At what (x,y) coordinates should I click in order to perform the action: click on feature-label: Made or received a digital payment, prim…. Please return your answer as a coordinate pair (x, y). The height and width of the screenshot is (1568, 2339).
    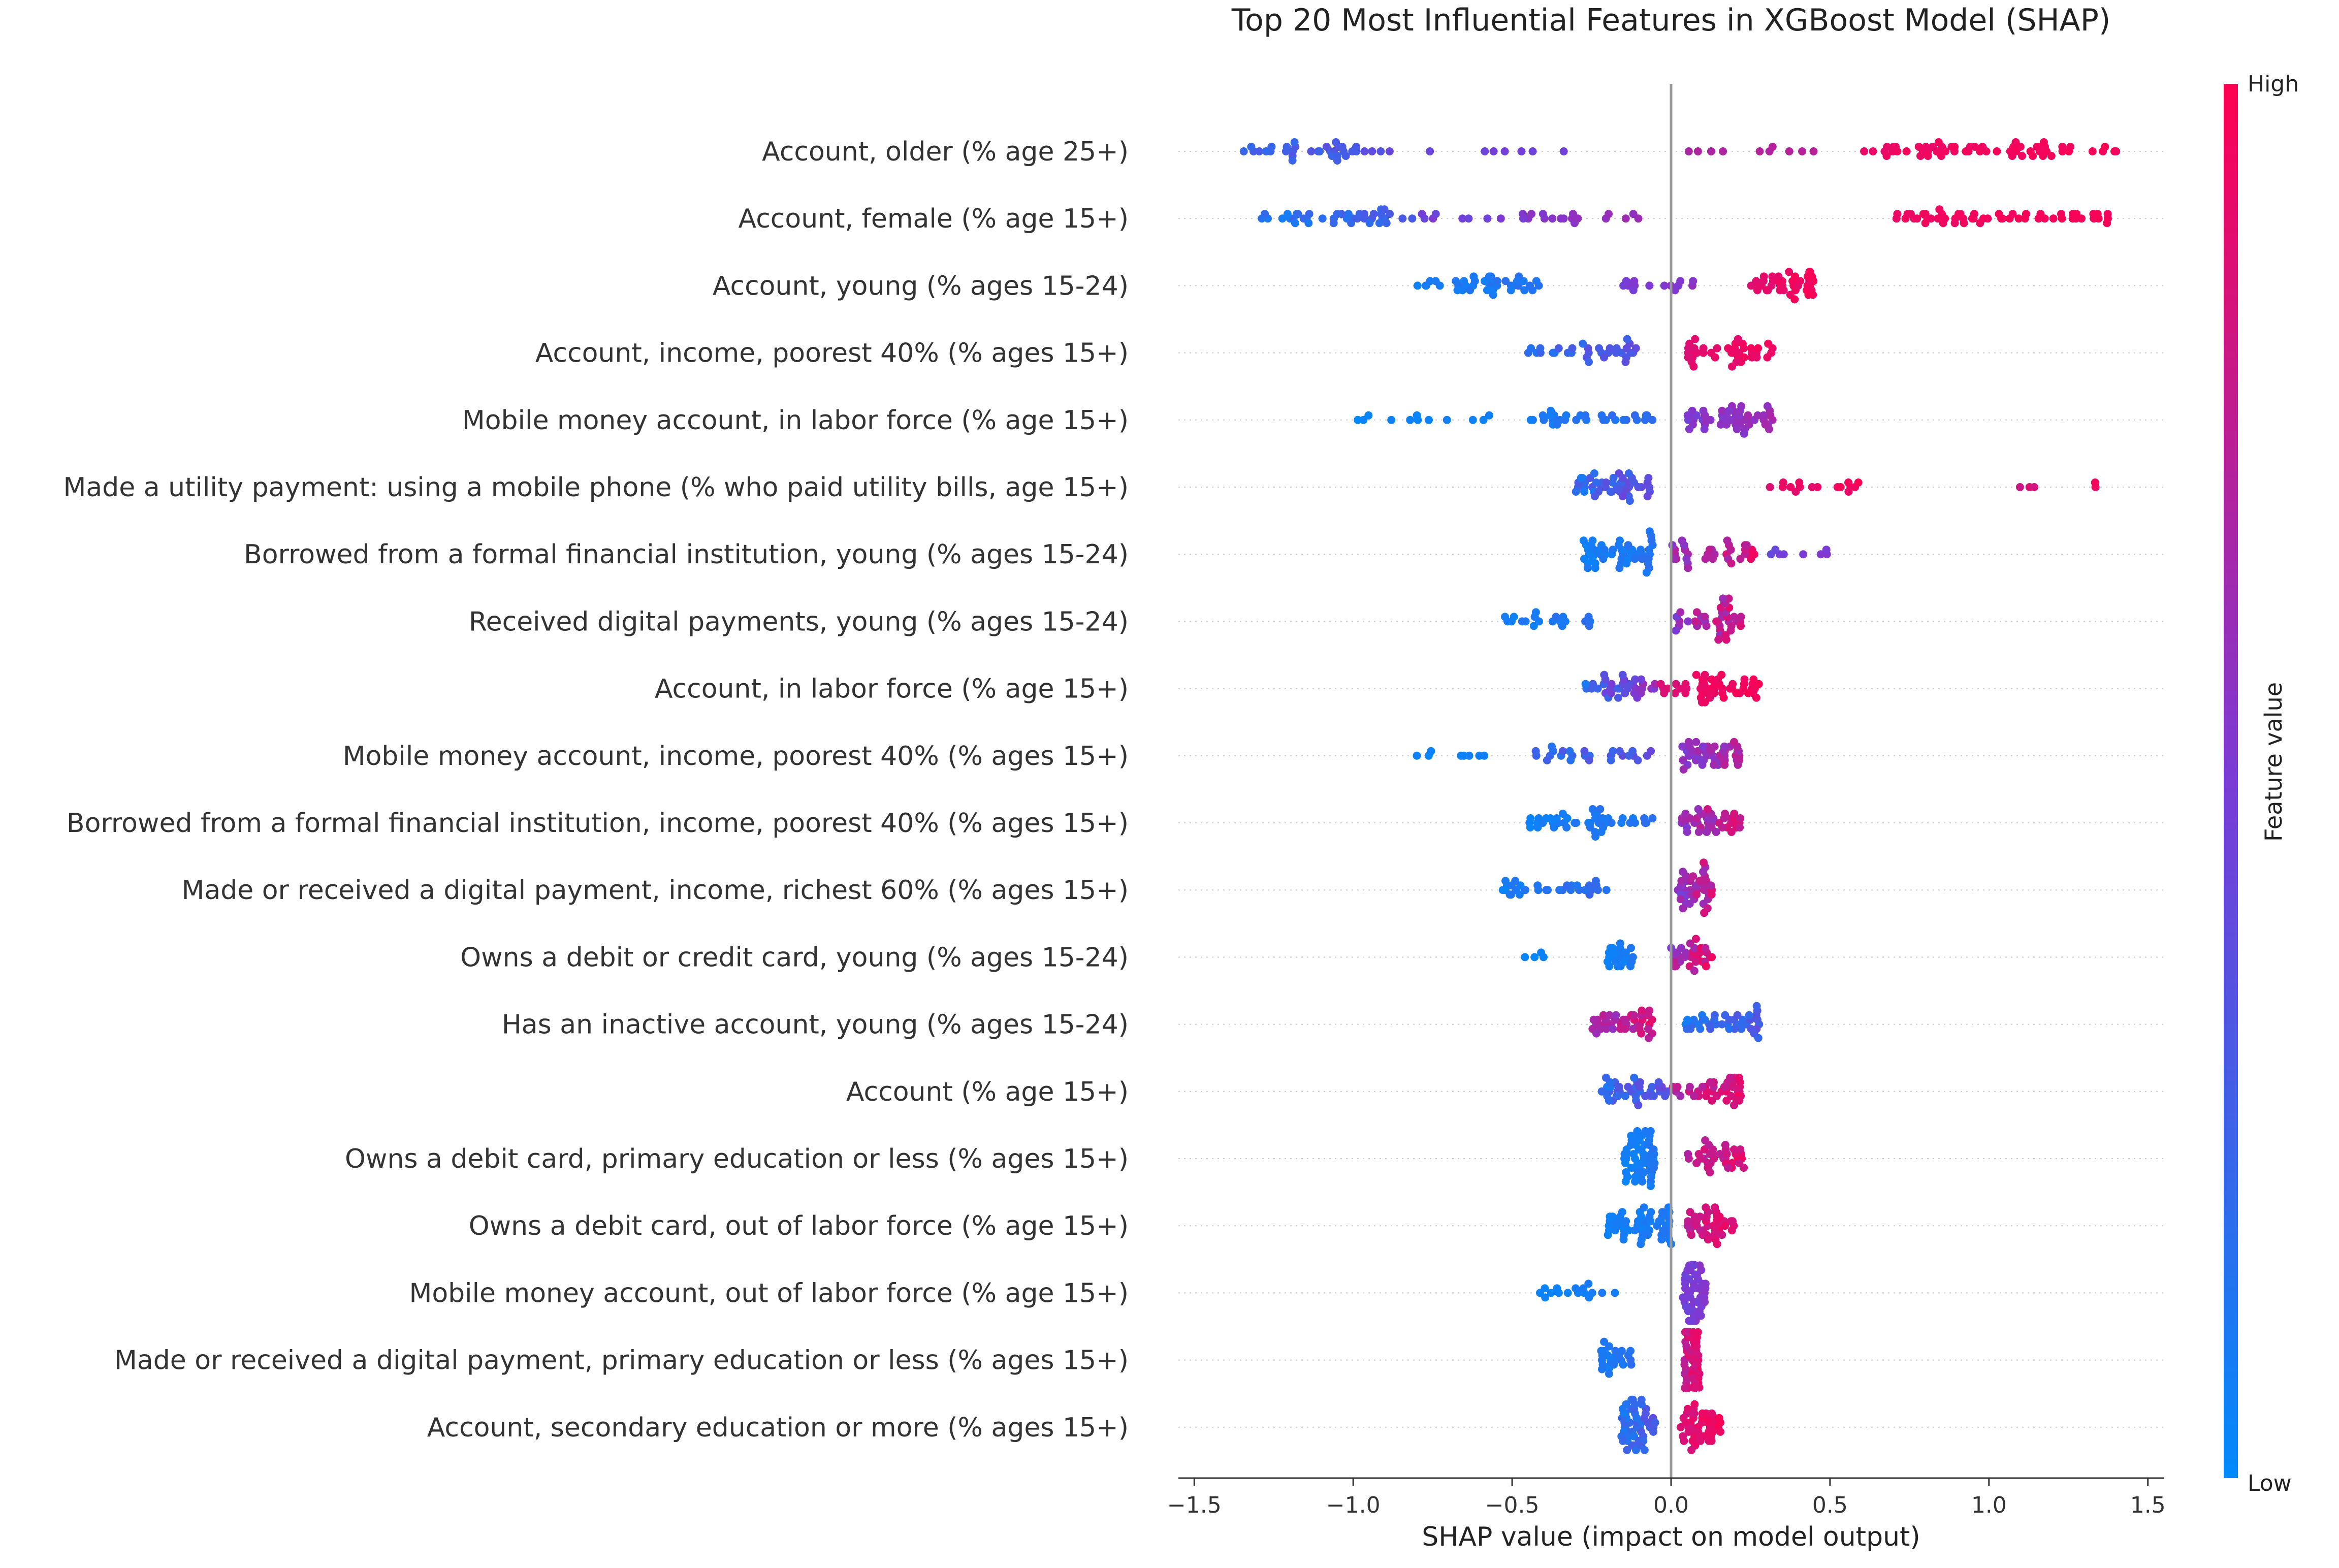
    Looking at the image, I should click on (621, 1361).